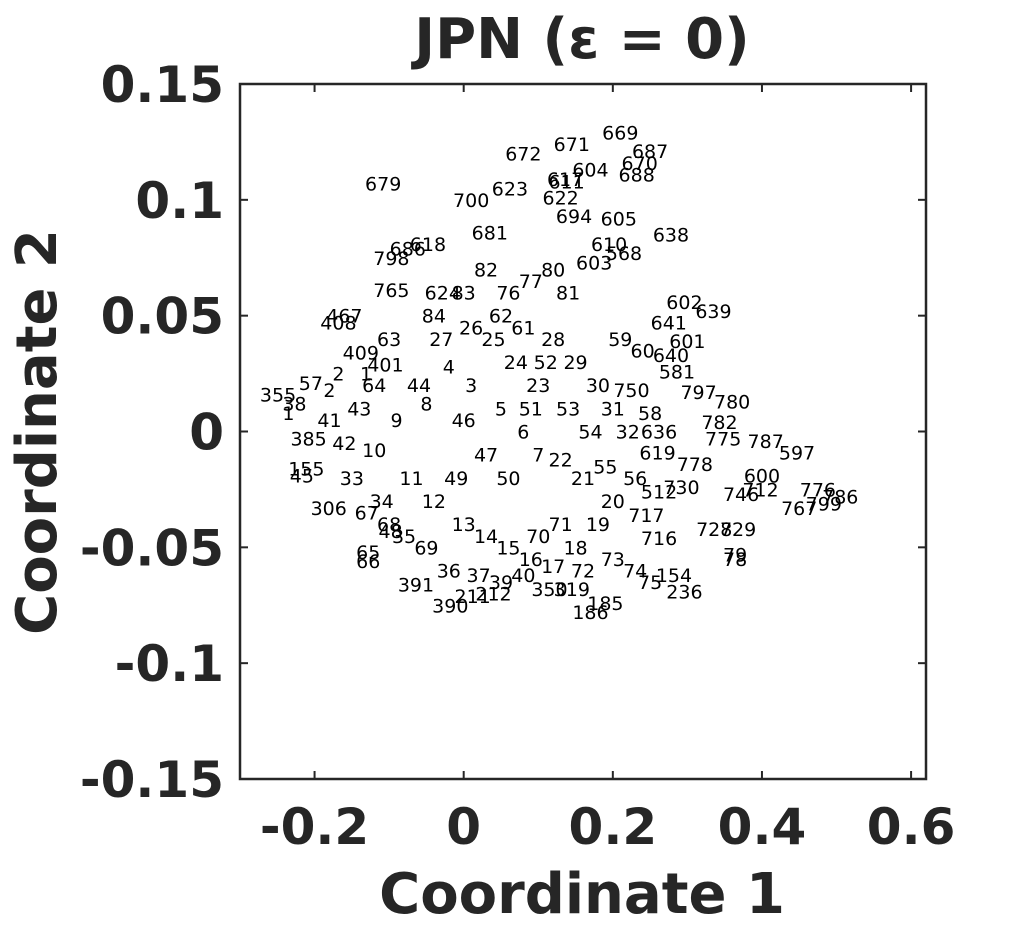 This screenshot has height=927, width=1024. I want to click on point-label: 10, so click(374, 451).